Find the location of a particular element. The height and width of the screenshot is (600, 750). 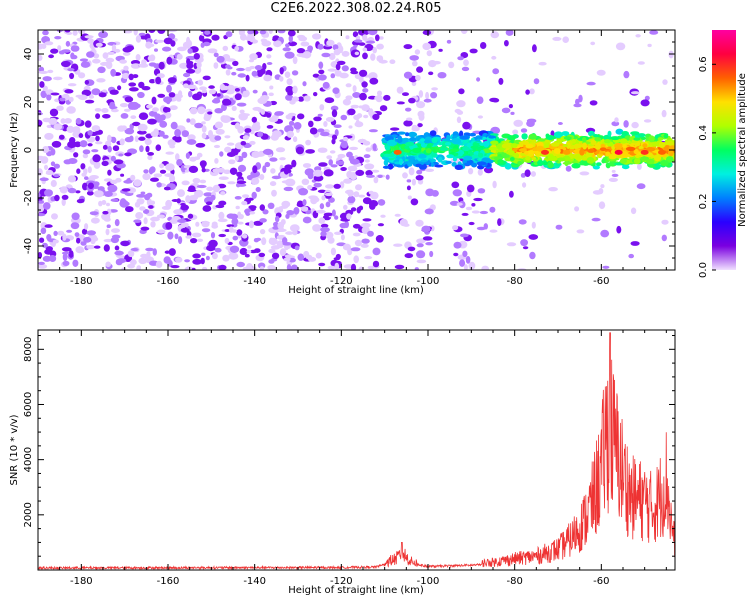

spectrogram-peak-cell is located at coordinates (644, 152).